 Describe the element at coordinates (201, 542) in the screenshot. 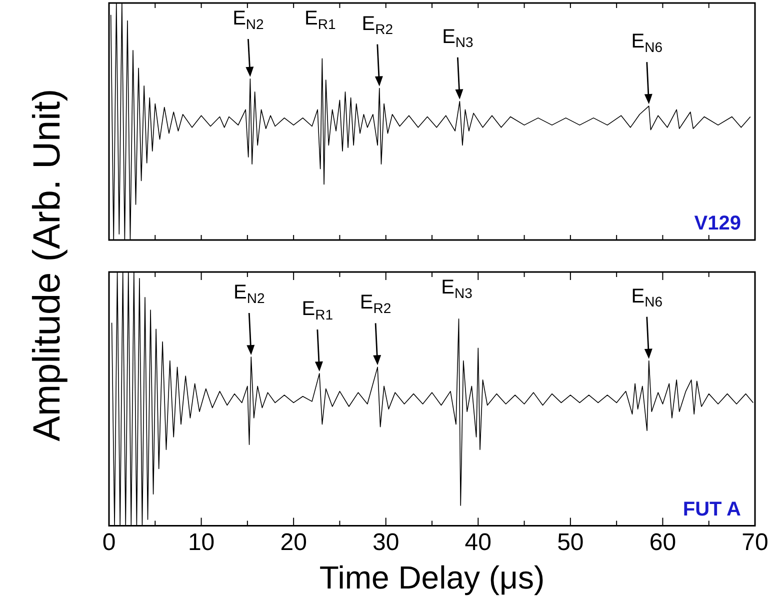

I see `x-tick-label: 10` at that location.